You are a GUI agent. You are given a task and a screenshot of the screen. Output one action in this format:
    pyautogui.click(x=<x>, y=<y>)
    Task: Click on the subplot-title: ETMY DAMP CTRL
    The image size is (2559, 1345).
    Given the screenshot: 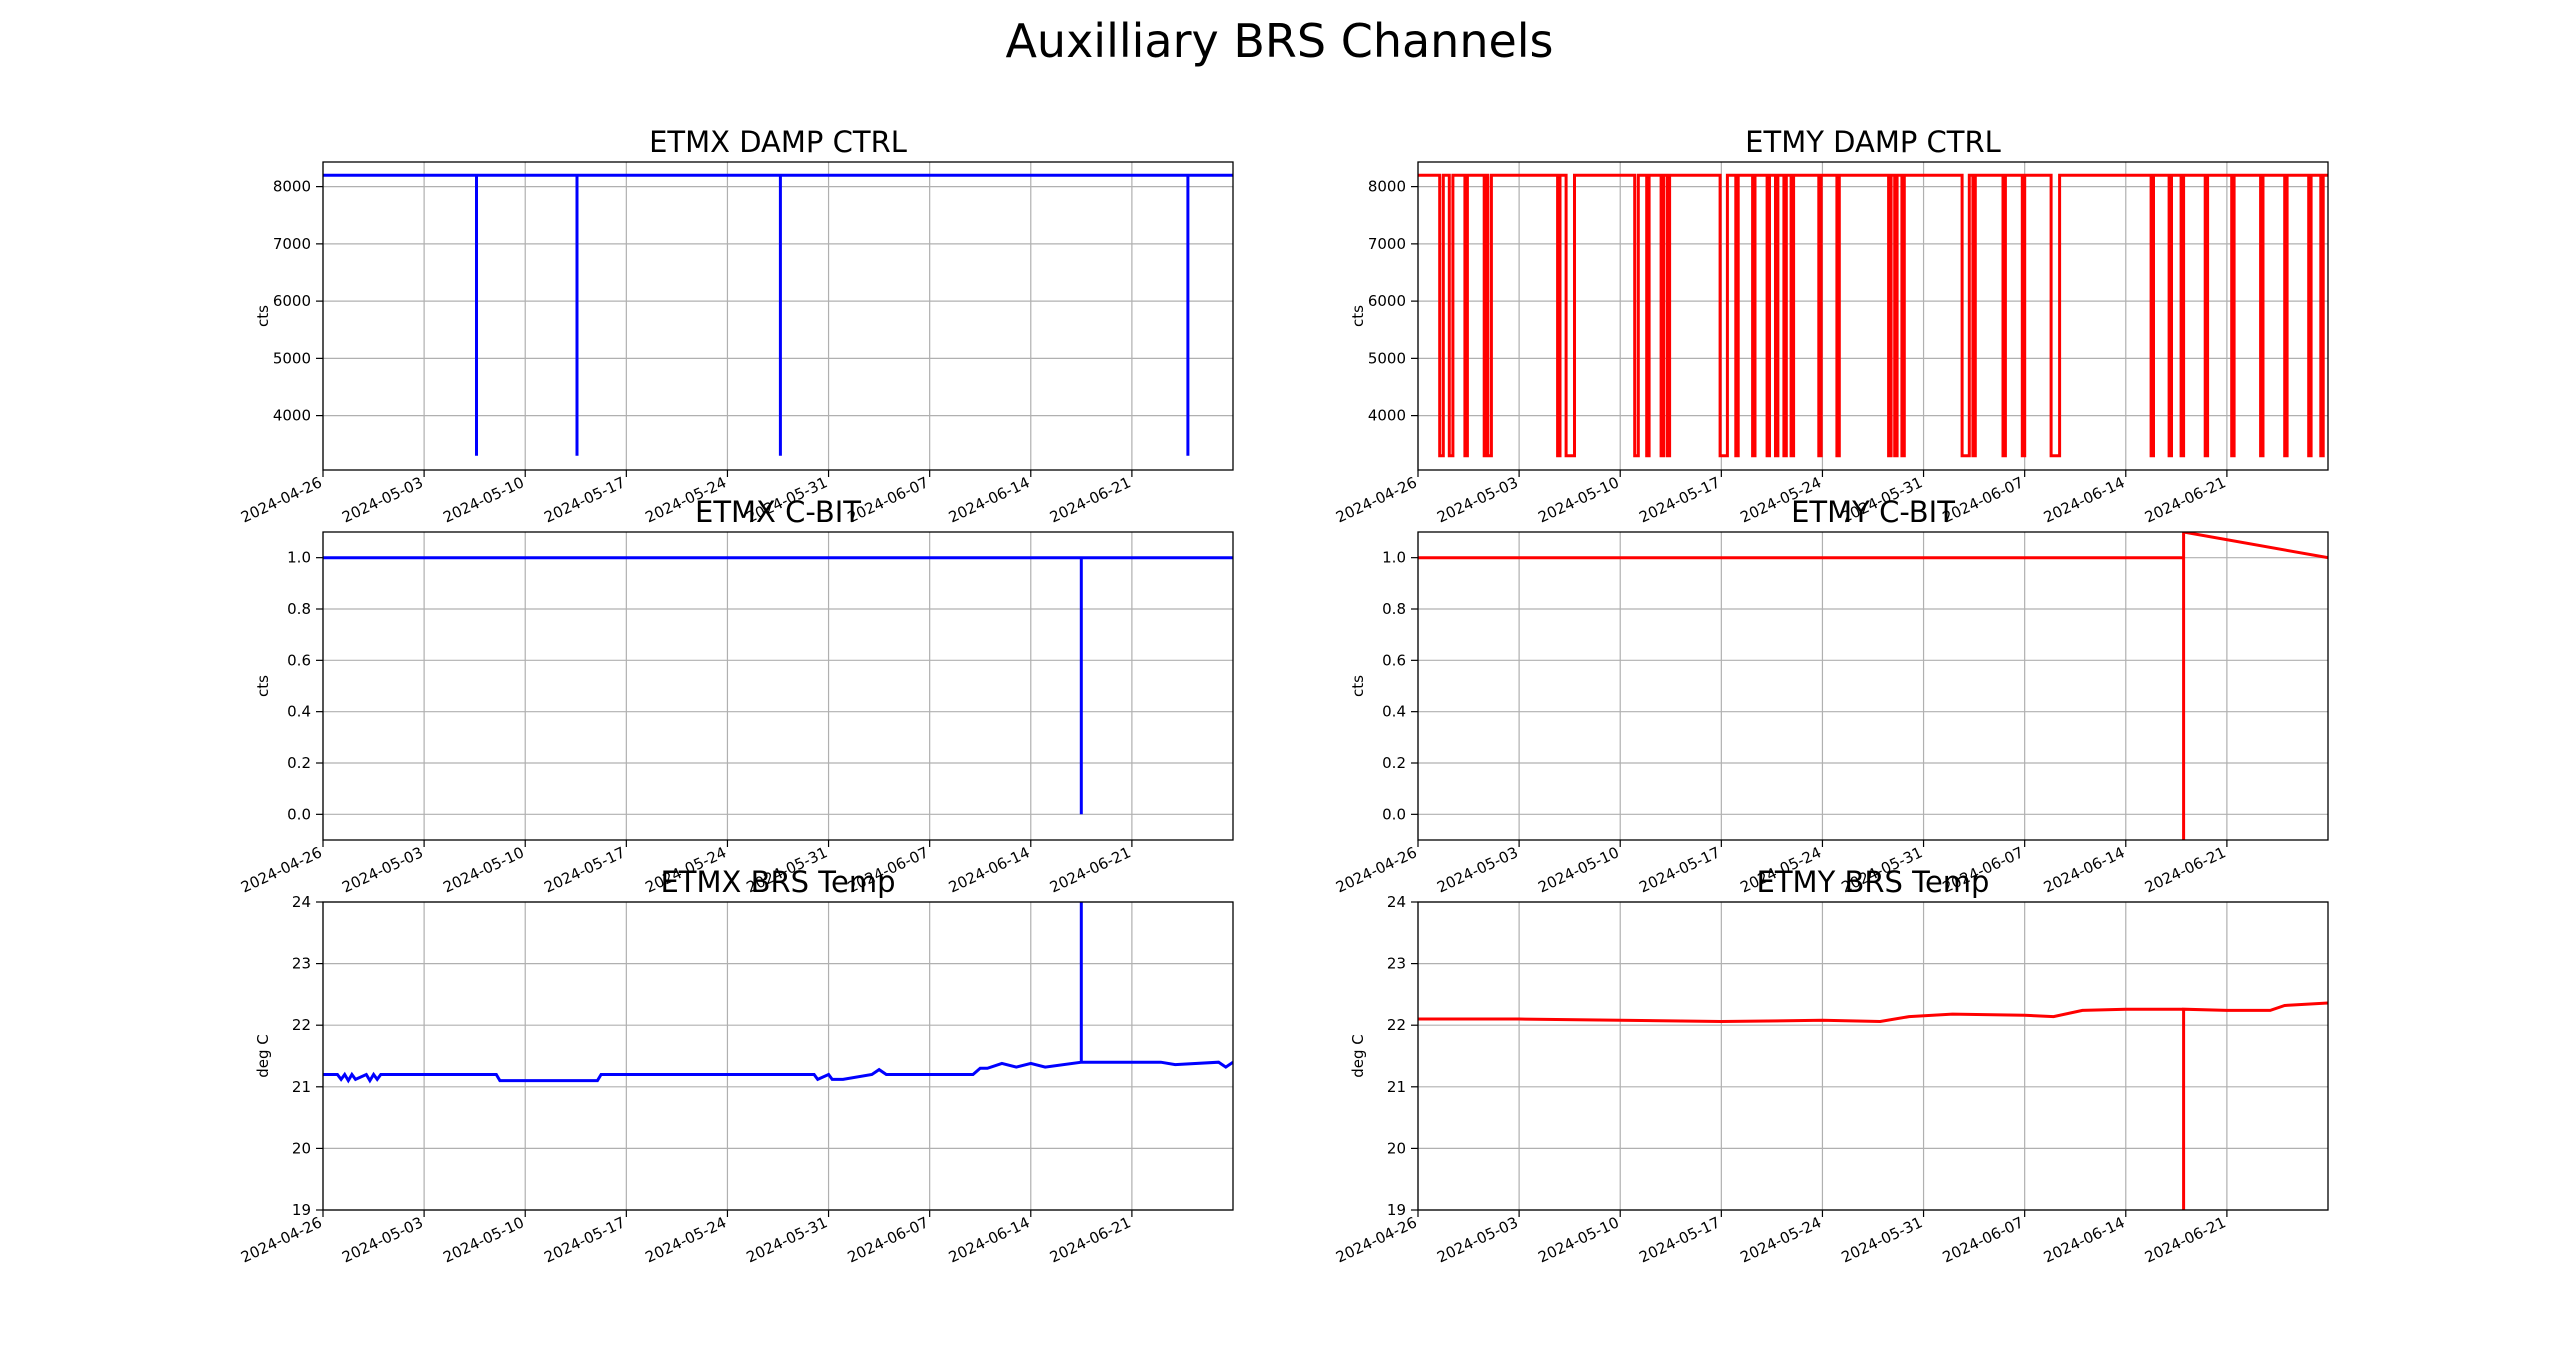 What is the action you would take?
    pyautogui.click(x=1873, y=142)
    